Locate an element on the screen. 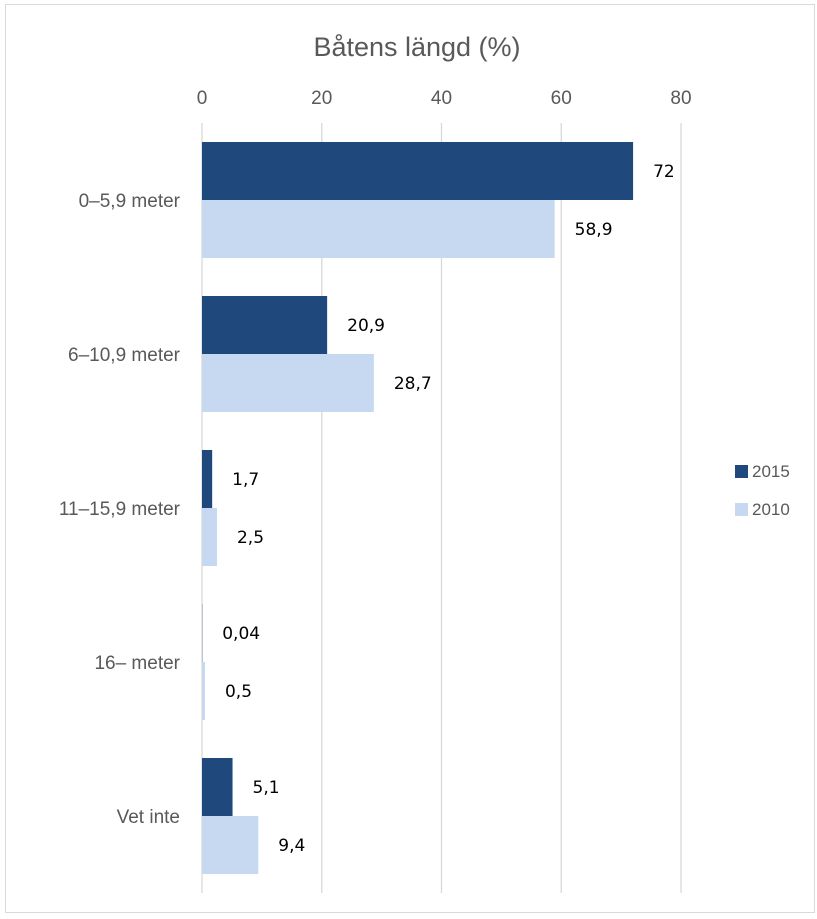  category-label: Vet inte is located at coordinates (148, 817).